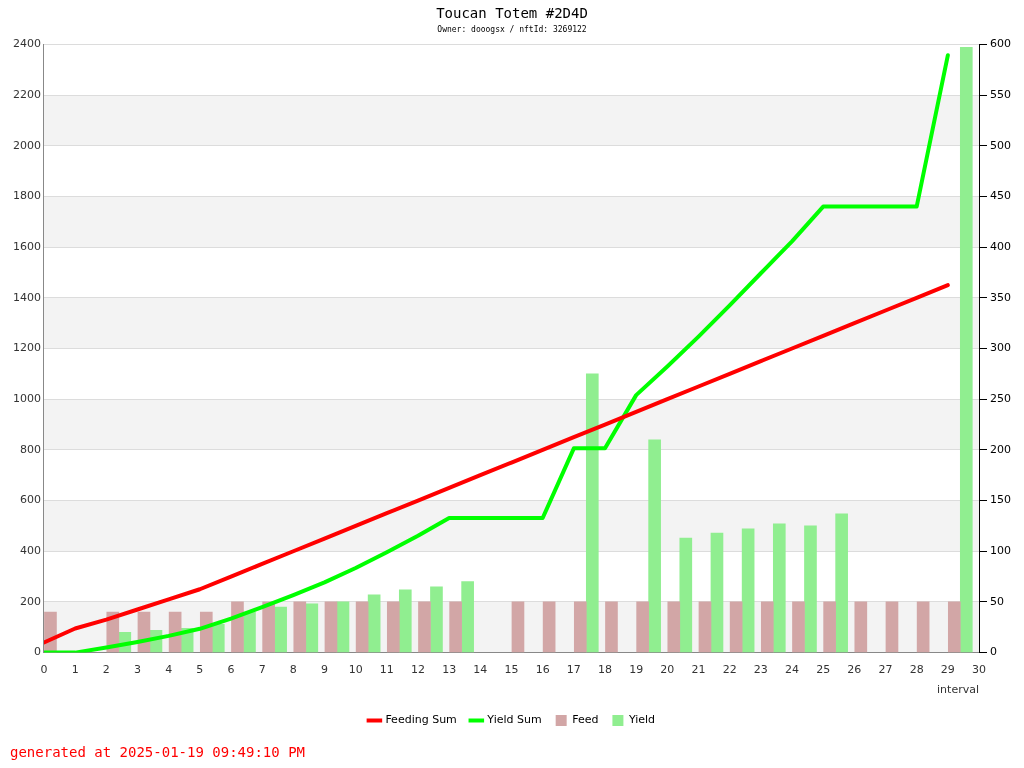 The width and height of the screenshot is (1024, 768). Describe the element at coordinates (760, 670) in the screenshot. I see `x-tick-label: 23` at that location.